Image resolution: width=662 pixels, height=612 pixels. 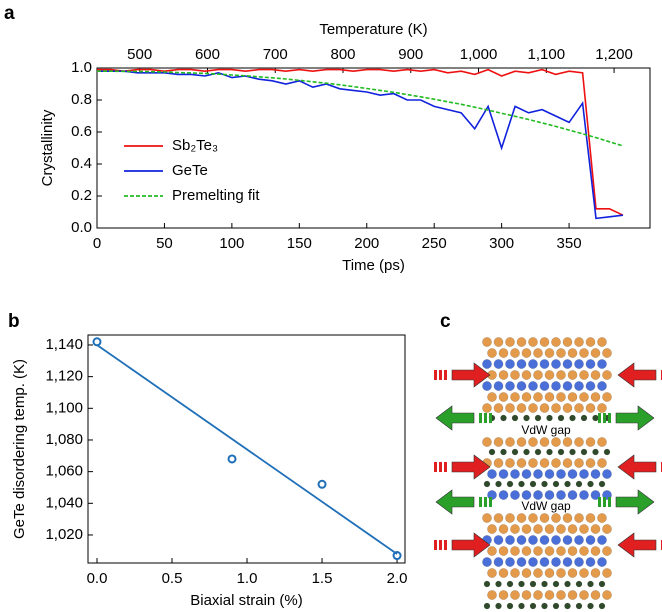 I want to click on x-tick-label: 2.0, so click(x=397, y=578).